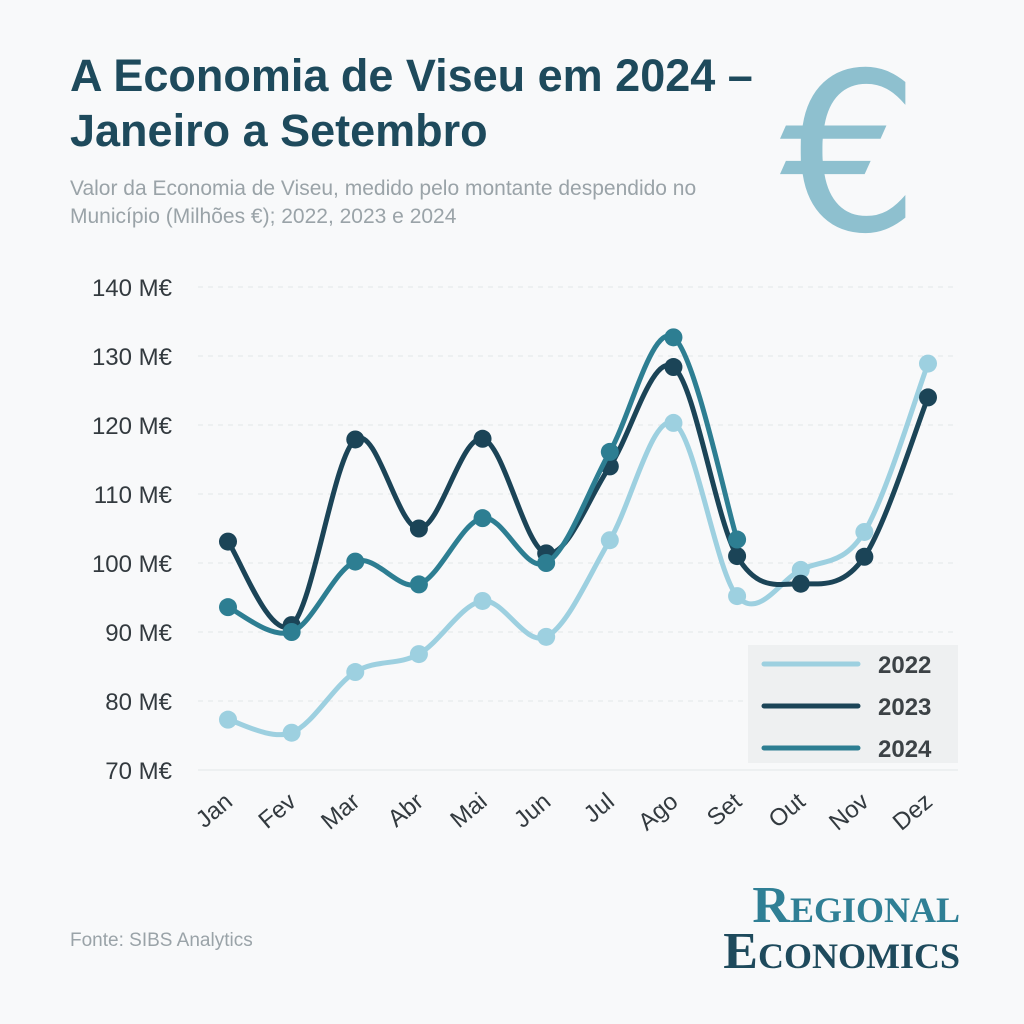 The image size is (1024, 1024). I want to click on y-tick-label: 120 M€, so click(132, 426).